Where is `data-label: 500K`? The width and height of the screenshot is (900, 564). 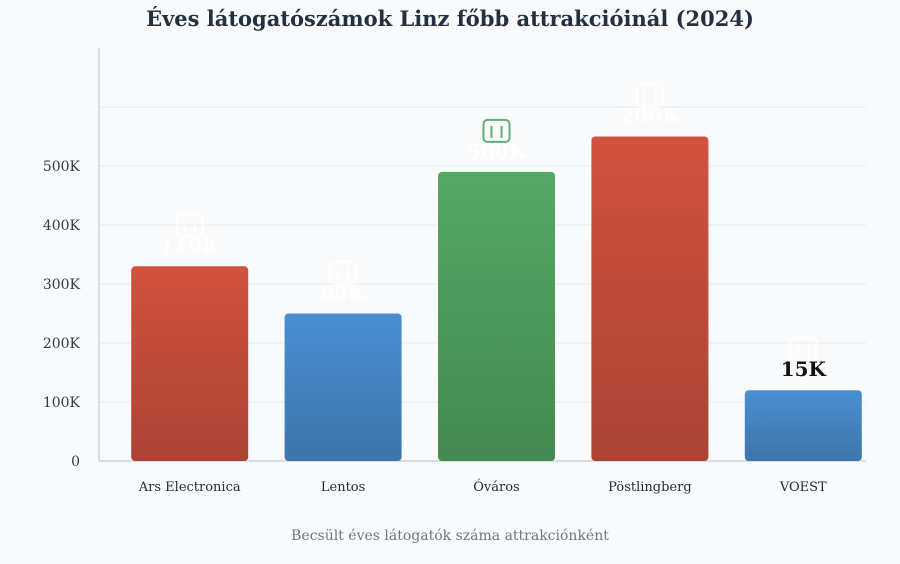
data-label: 500K is located at coordinates (497, 151).